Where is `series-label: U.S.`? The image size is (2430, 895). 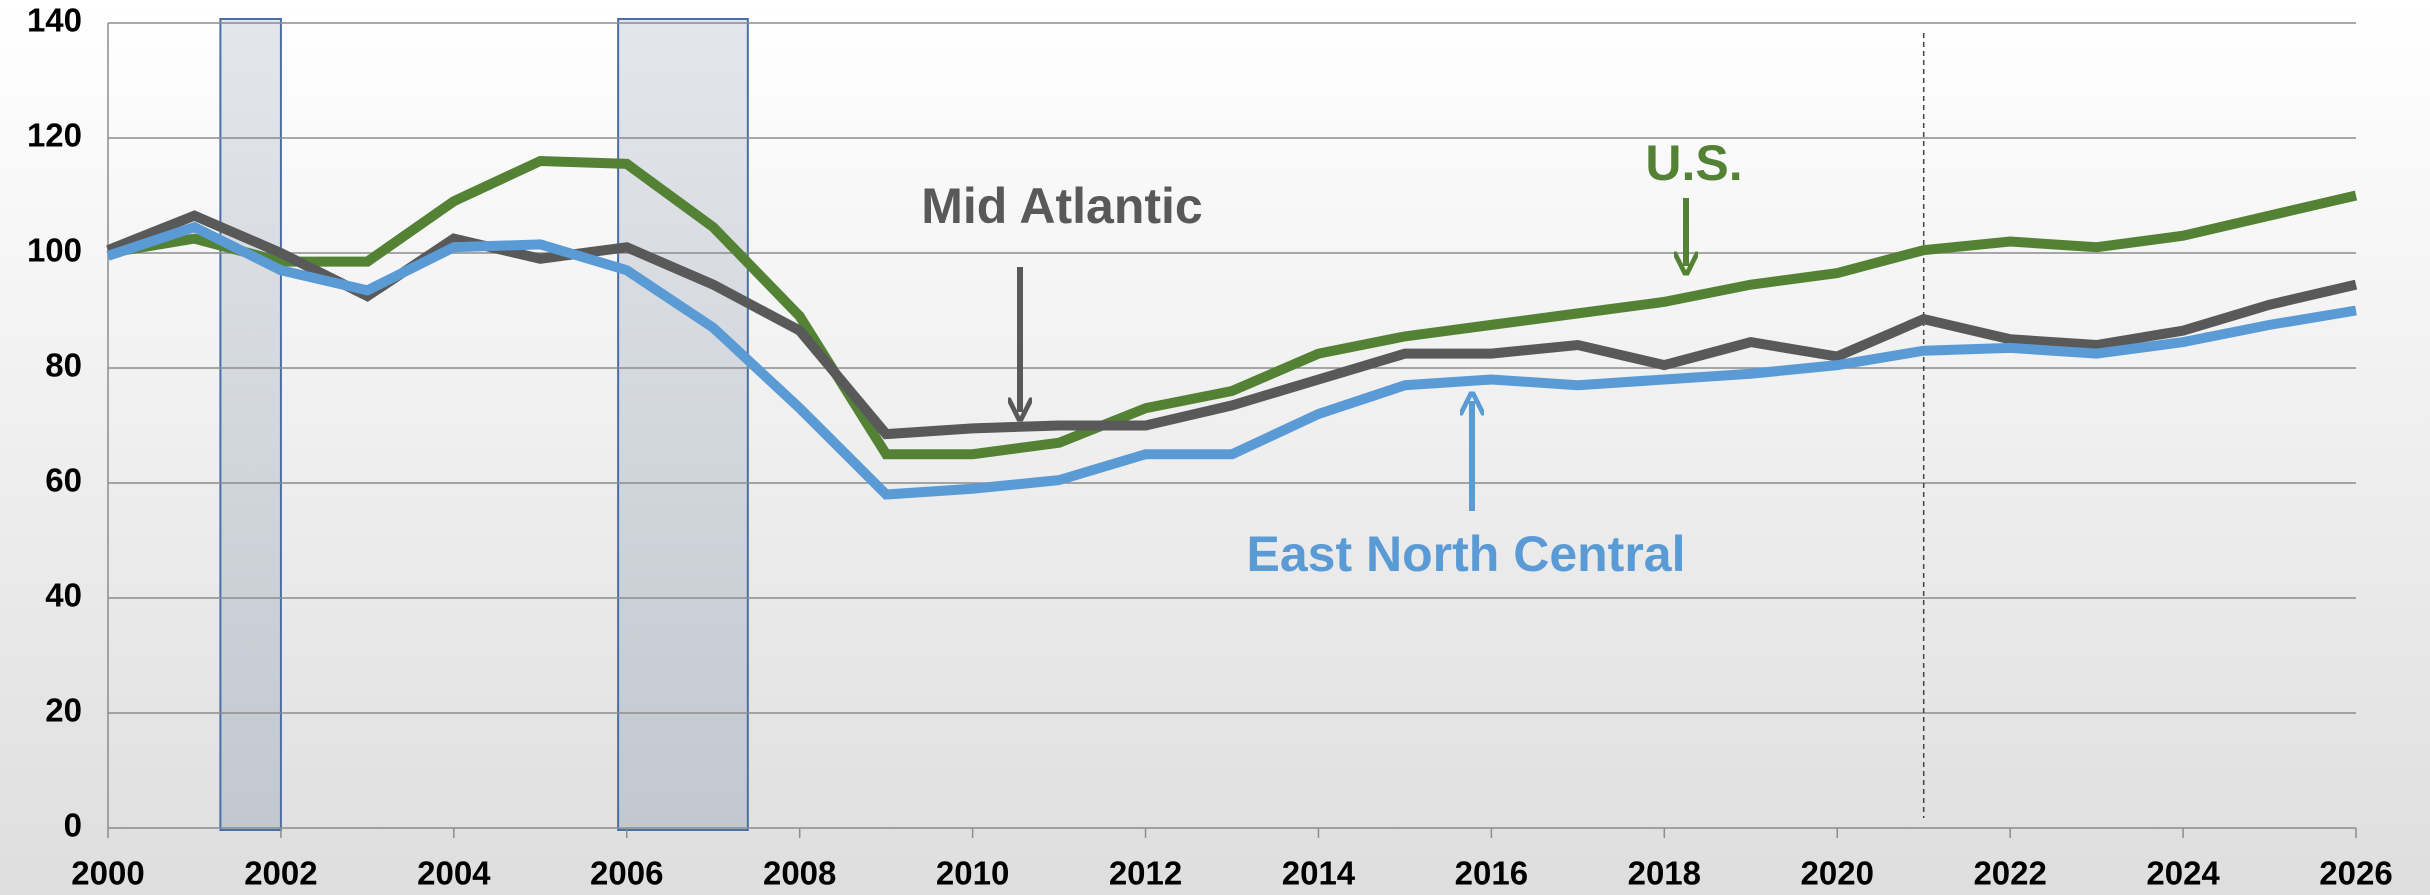 series-label: U.S. is located at coordinates (1693, 163).